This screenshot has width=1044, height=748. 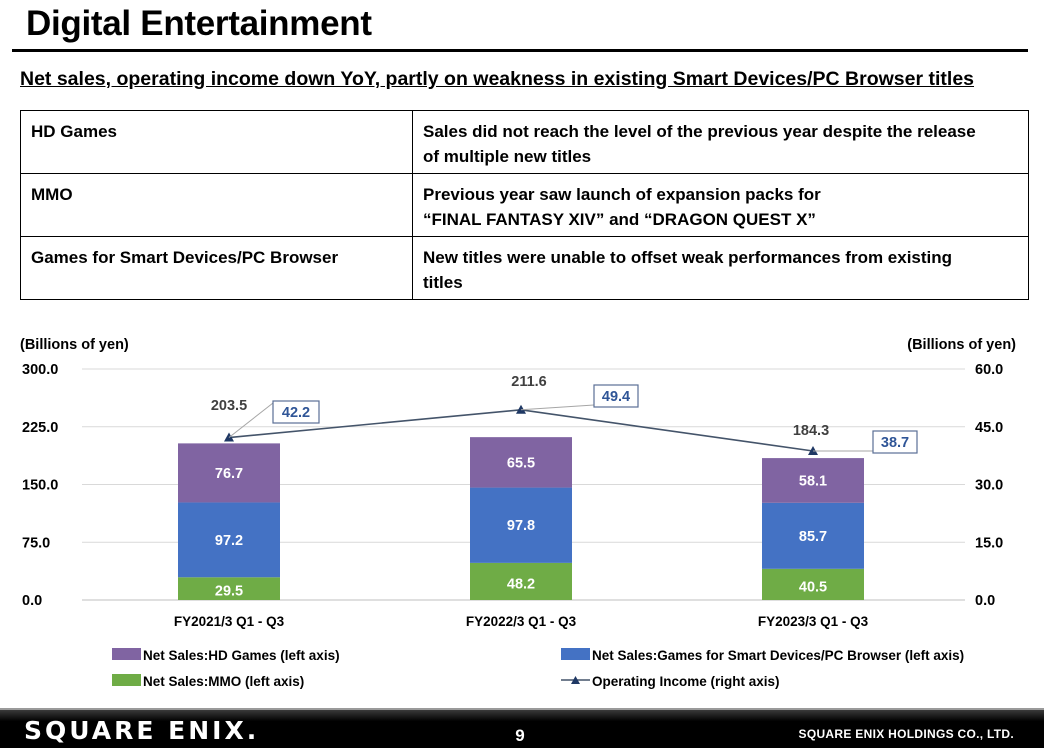 I want to click on left-axis-title: (Billions of yen), so click(x=74, y=345).